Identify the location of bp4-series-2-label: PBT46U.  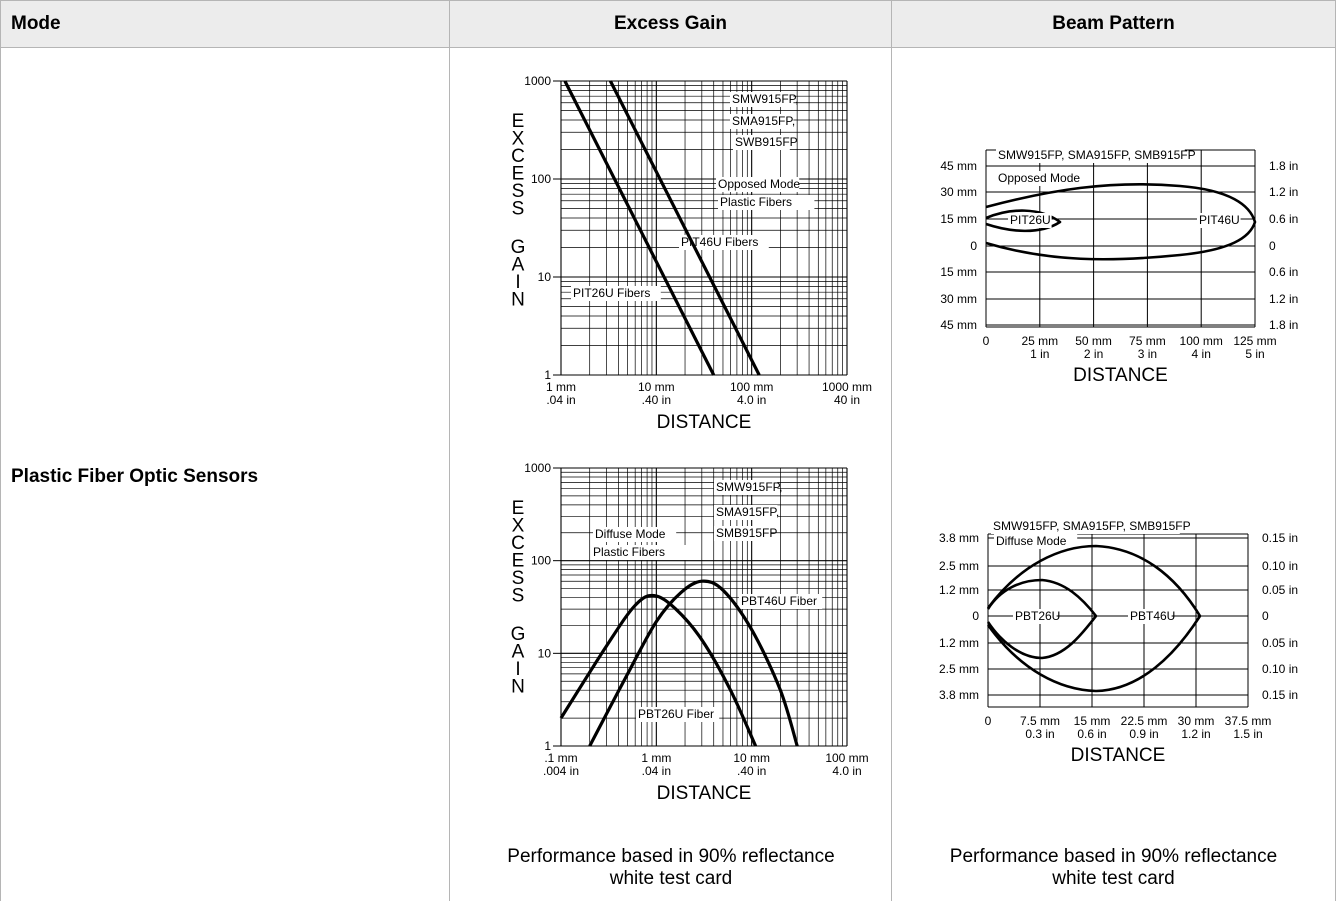
(1152, 616).